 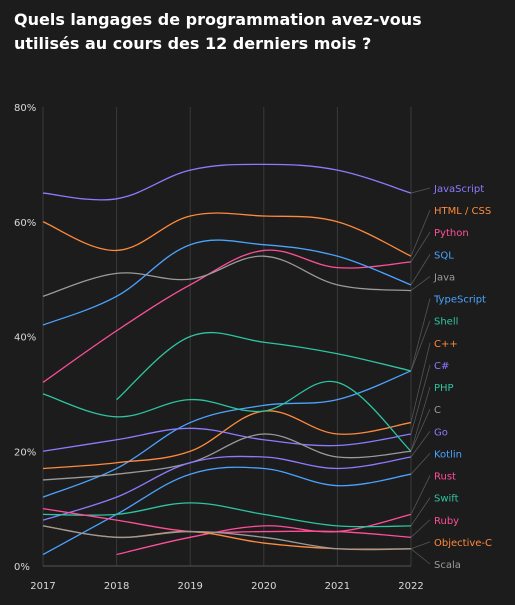 I want to click on x-tick-label: 2020, so click(x=263, y=586).